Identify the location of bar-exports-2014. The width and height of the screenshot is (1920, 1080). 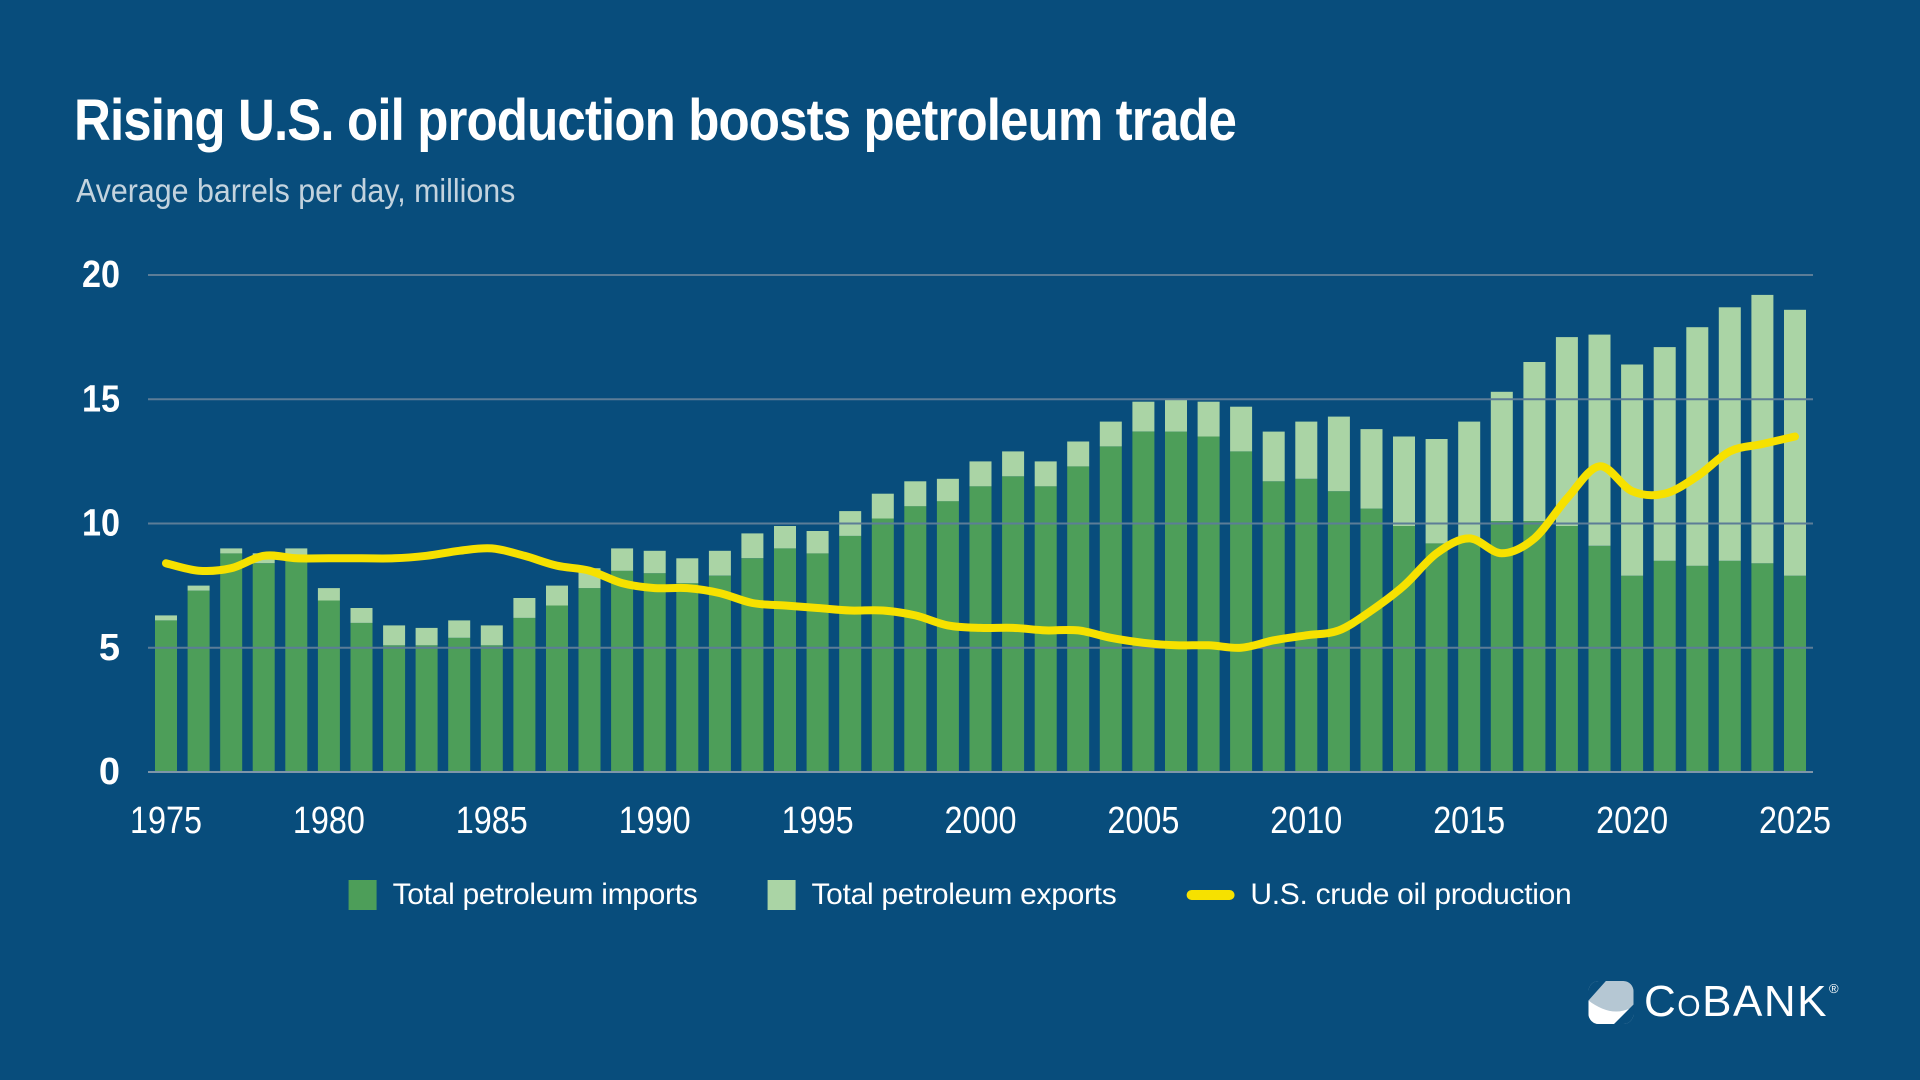
(1436, 491).